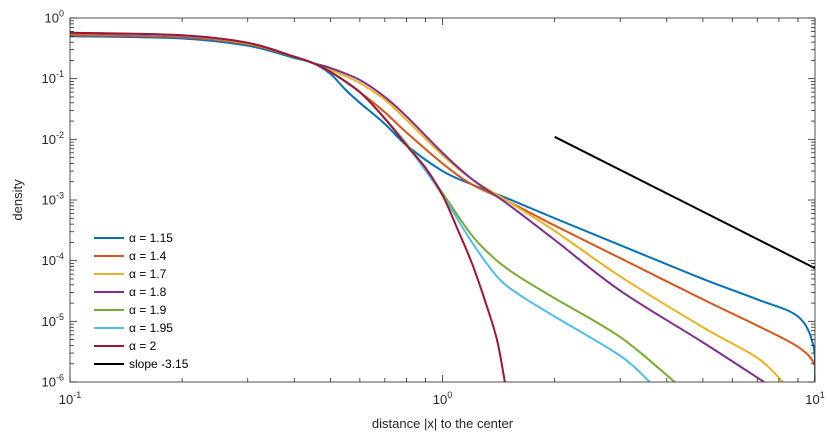 The width and height of the screenshot is (828, 439). I want to click on y-tick-label: 10⁻³, so click(53, 199).